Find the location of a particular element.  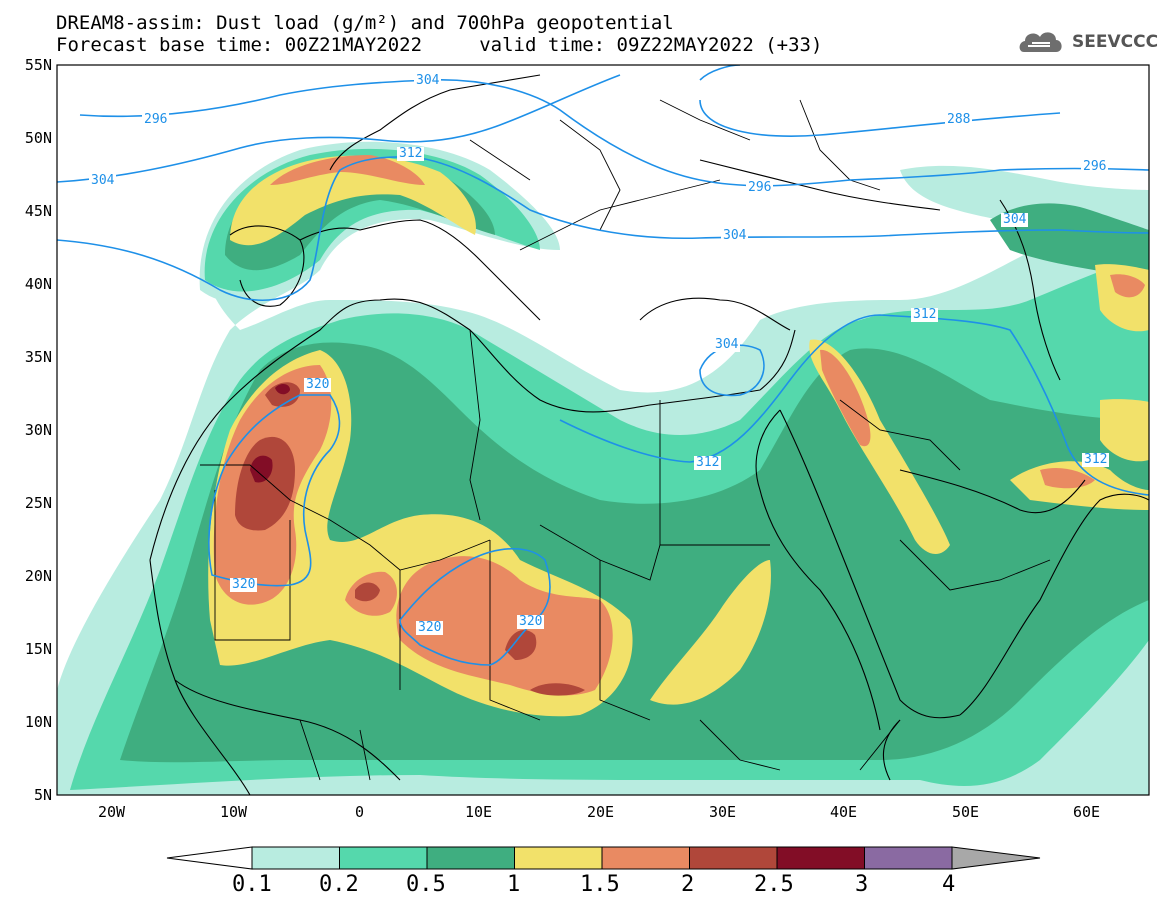

lon-label: 10E is located at coordinates (479, 812).